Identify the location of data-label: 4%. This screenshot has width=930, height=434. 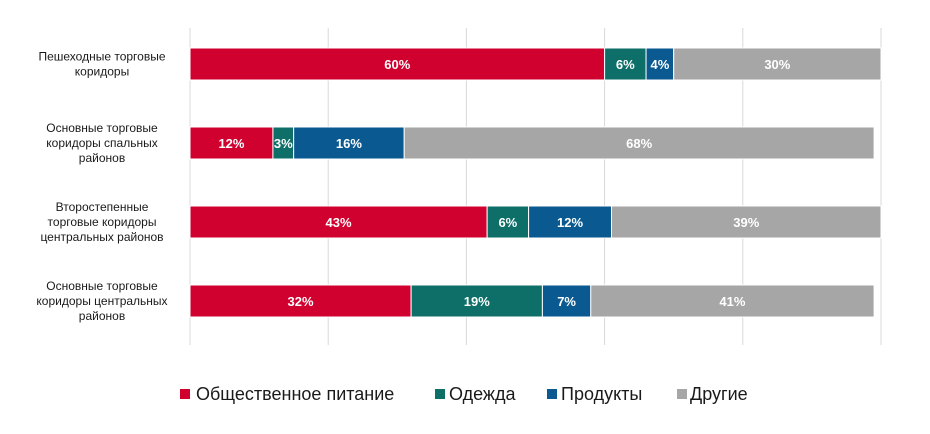
(659, 64).